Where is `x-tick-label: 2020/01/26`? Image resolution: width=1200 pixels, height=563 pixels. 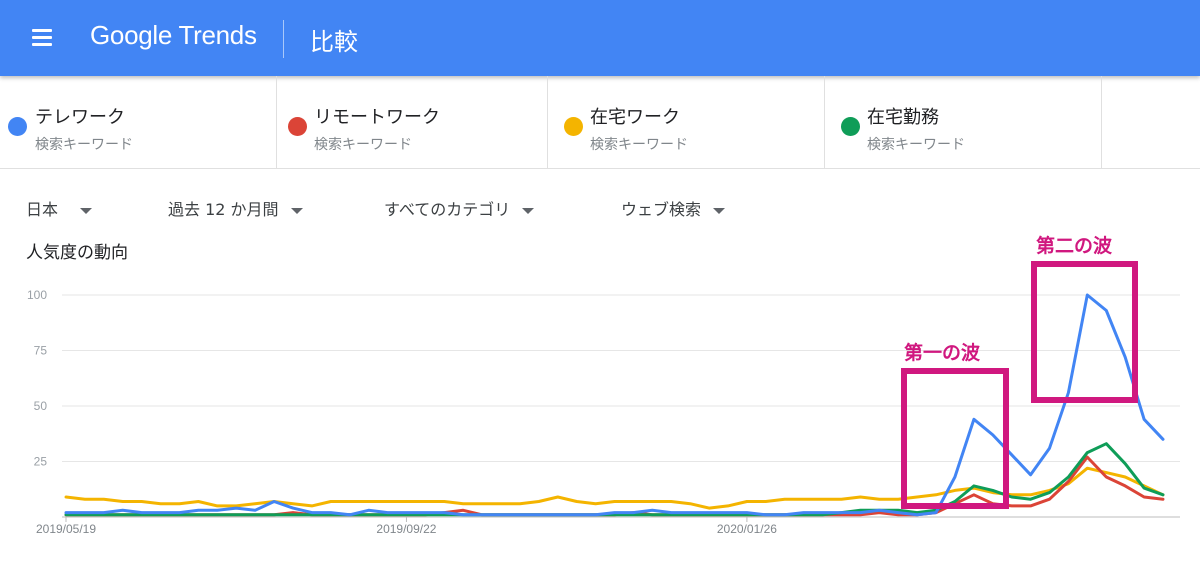
x-tick-label: 2020/01/26 is located at coordinates (747, 529).